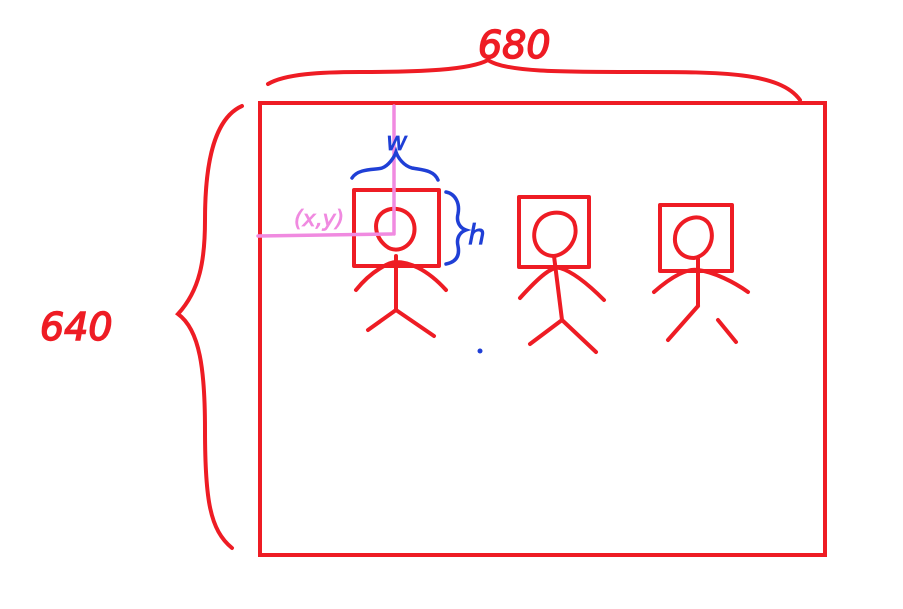  Describe the element at coordinates (209, 327) in the screenshot. I see `height-brace` at that location.